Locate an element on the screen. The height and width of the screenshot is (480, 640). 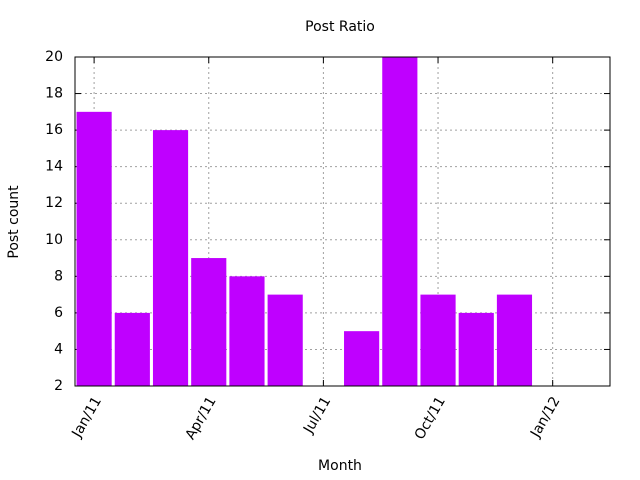
y-tick-label: 6 is located at coordinates (58, 313).